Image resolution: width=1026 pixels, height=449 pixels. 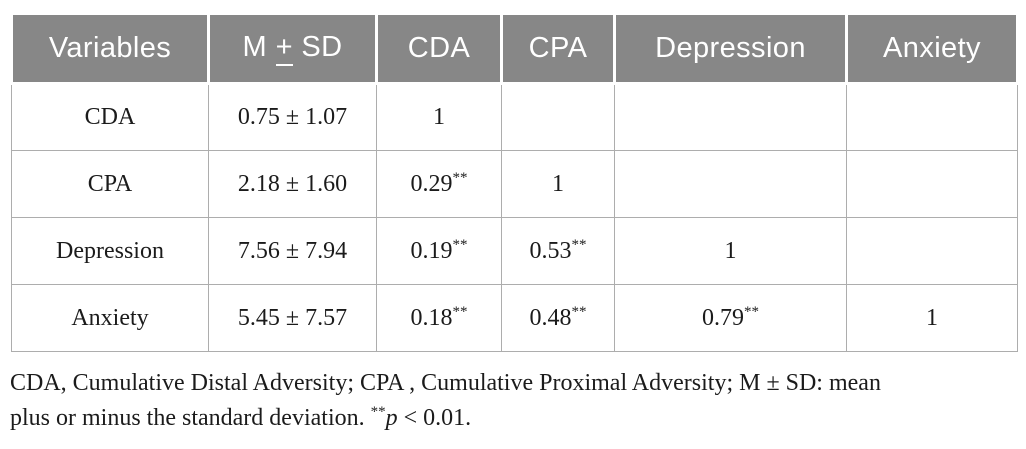 I want to click on correlation-cell: 0.19**, so click(x=439, y=251).